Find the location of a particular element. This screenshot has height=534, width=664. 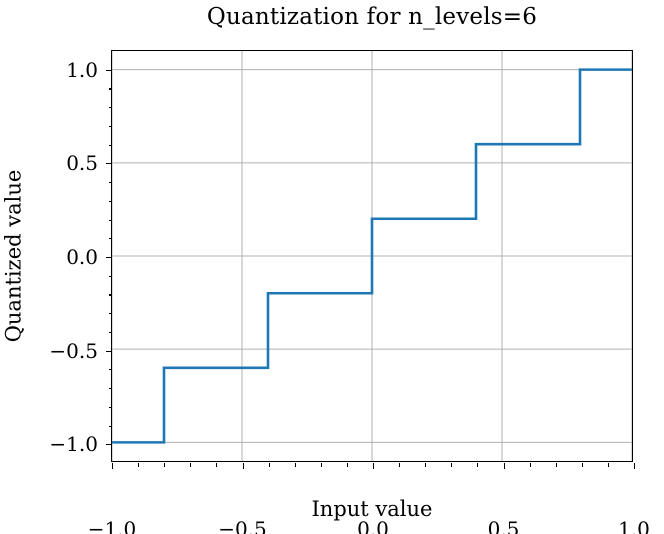

y-axis-tick-label: −0.5 is located at coordinates (73, 350).